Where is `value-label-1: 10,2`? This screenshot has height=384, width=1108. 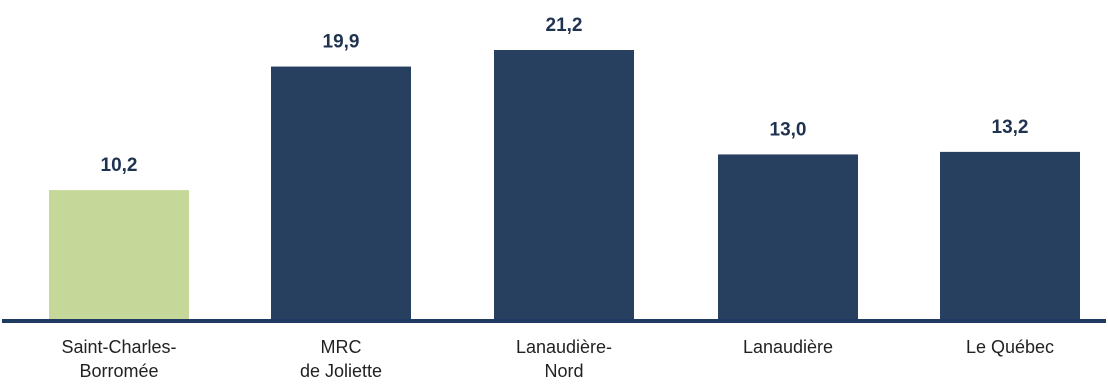 value-label-1: 10,2 is located at coordinates (119, 165).